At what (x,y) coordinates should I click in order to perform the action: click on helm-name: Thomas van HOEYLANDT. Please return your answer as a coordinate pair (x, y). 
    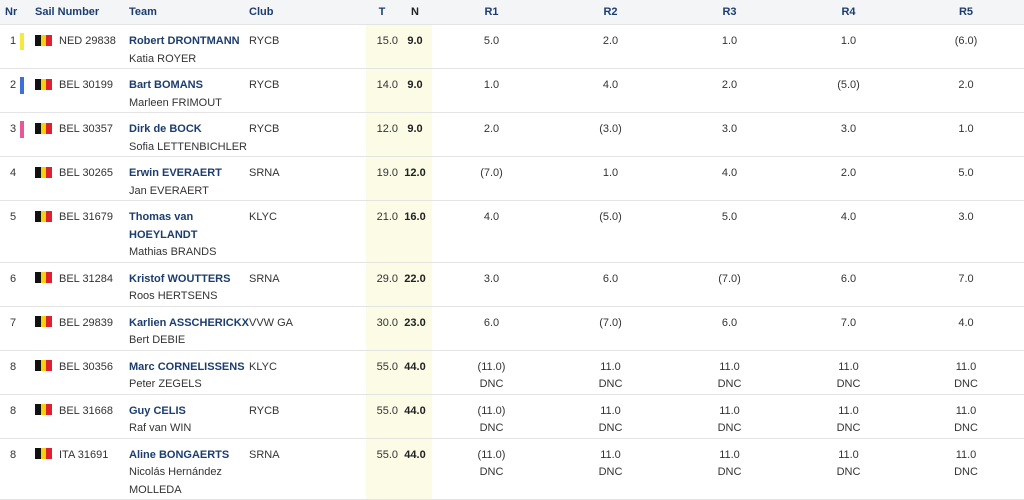
    Looking at the image, I should click on (163, 226).